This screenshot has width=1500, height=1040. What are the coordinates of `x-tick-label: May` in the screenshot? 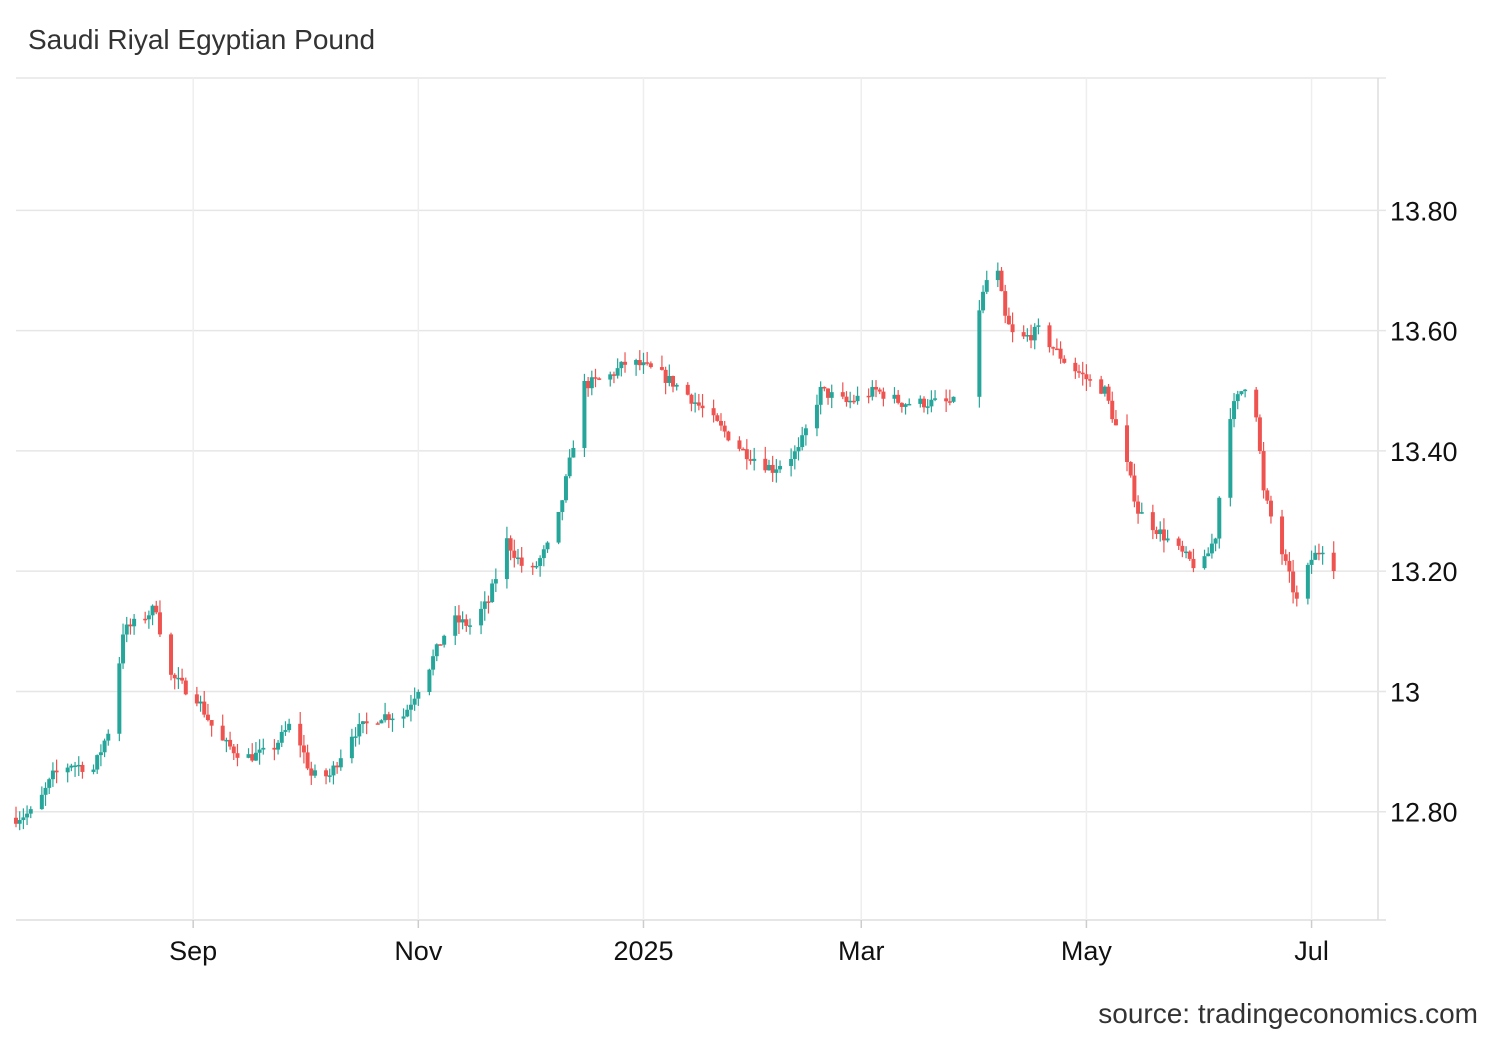 It's located at (1087, 951).